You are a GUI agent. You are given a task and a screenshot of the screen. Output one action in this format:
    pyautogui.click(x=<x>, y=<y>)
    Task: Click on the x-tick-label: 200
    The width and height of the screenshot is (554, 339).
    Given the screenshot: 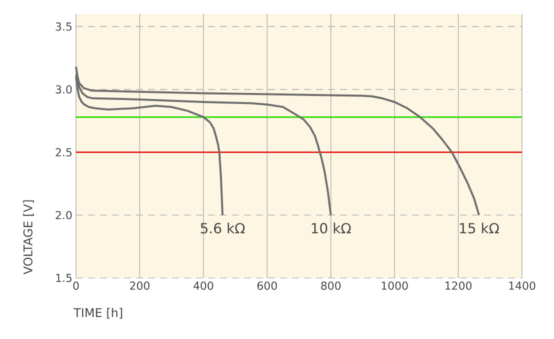 What is the action you would take?
    pyautogui.click(x=140, y=286)
    